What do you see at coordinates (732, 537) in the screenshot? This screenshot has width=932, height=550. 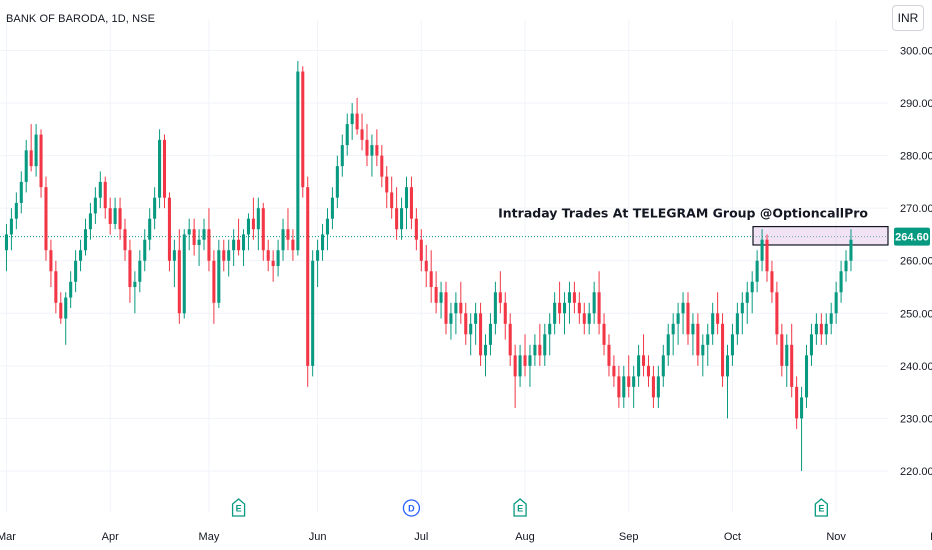 I see `x-tick-label: Oct` at bounding box center [732, 537].